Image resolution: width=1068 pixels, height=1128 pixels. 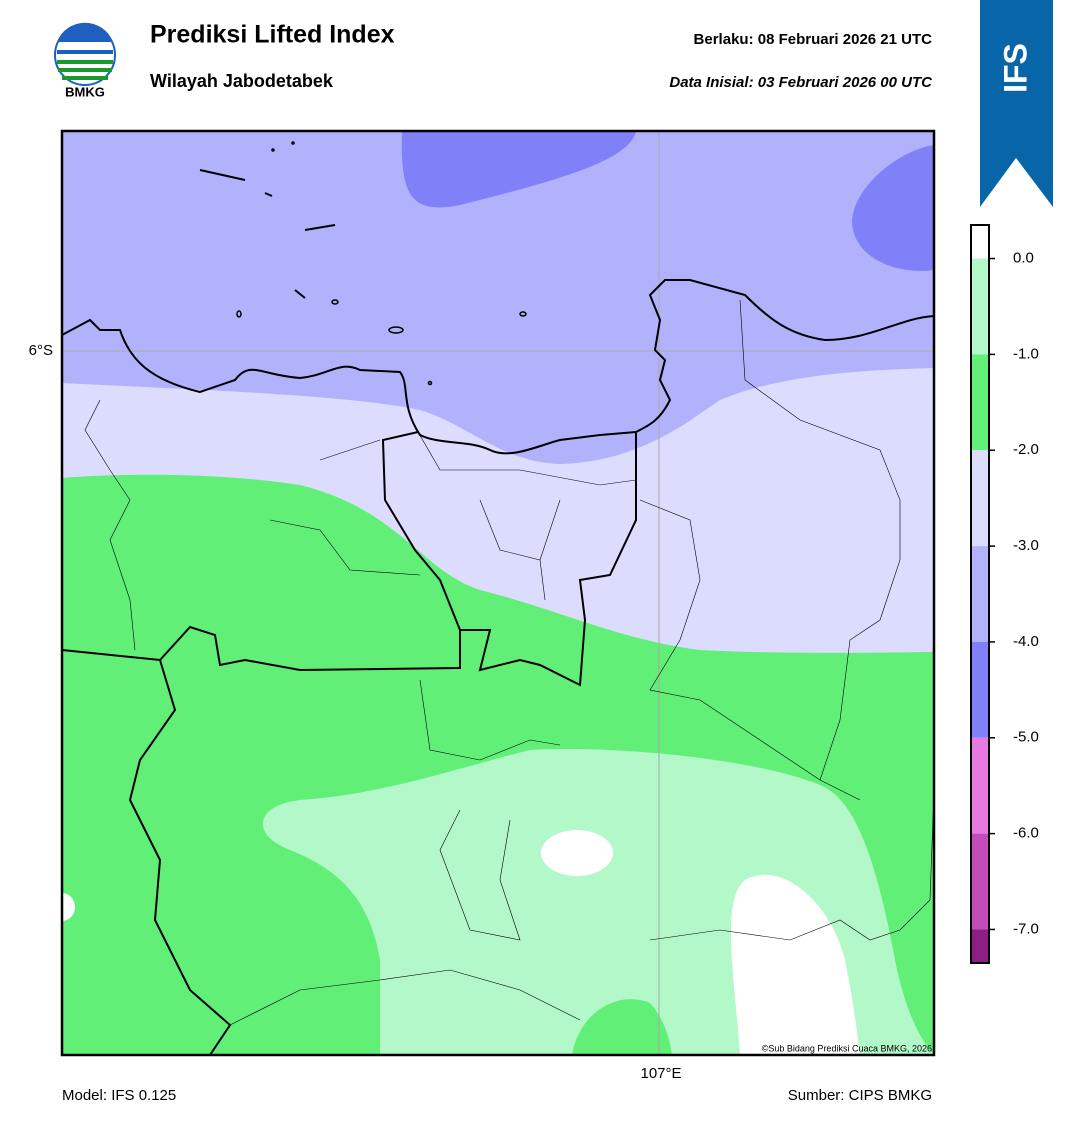 I want to click on colorbar-frame, so click(x=980, y=594).